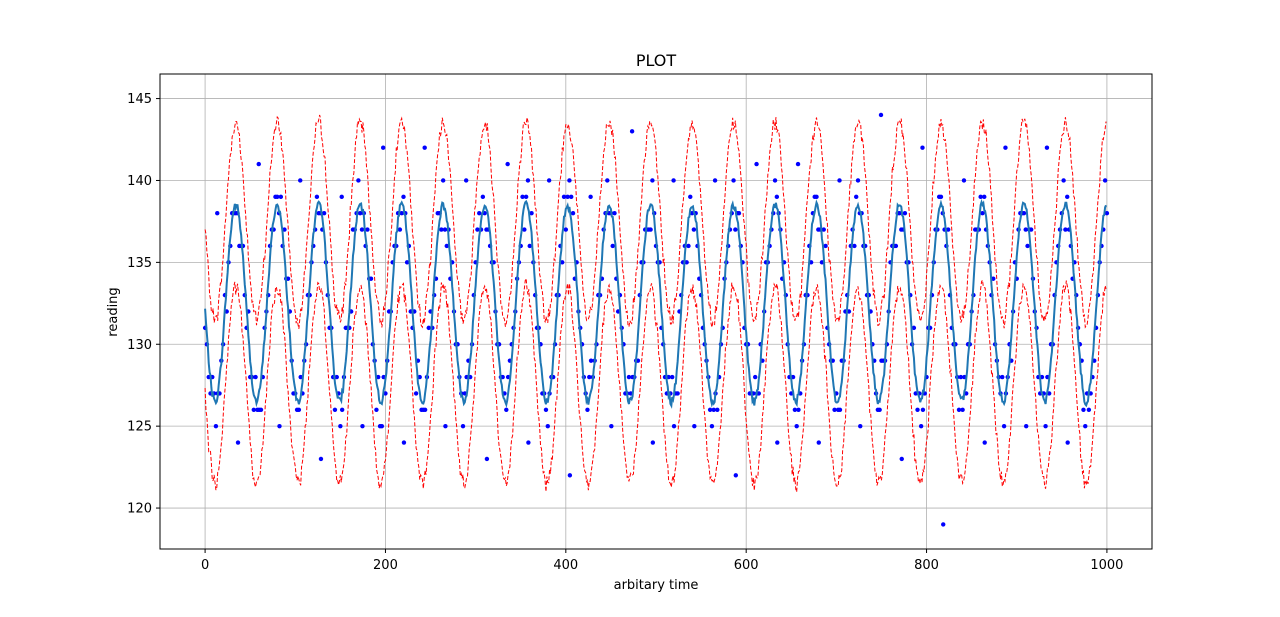 The image size is (1280, 617). Describe the element at coordinates (385, 565) in the screenshot. I see `x-tick-label: 200` at that location.